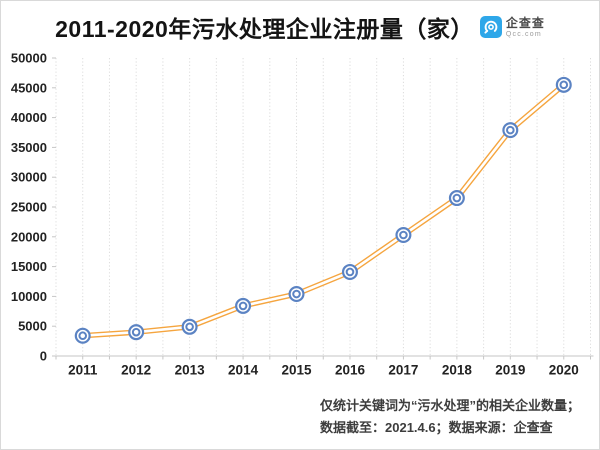 This screenshot has height=450, width=600. I want to click on y-axis-label: 40000, so click(29, 117).